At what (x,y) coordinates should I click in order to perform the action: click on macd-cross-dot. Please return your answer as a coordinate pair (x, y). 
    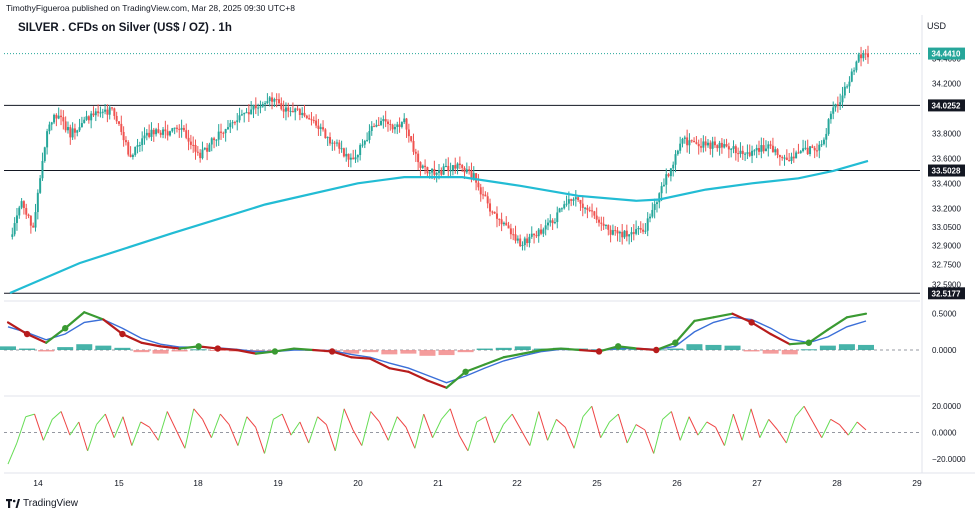
    Looking at the image, I should click on (198, 346).